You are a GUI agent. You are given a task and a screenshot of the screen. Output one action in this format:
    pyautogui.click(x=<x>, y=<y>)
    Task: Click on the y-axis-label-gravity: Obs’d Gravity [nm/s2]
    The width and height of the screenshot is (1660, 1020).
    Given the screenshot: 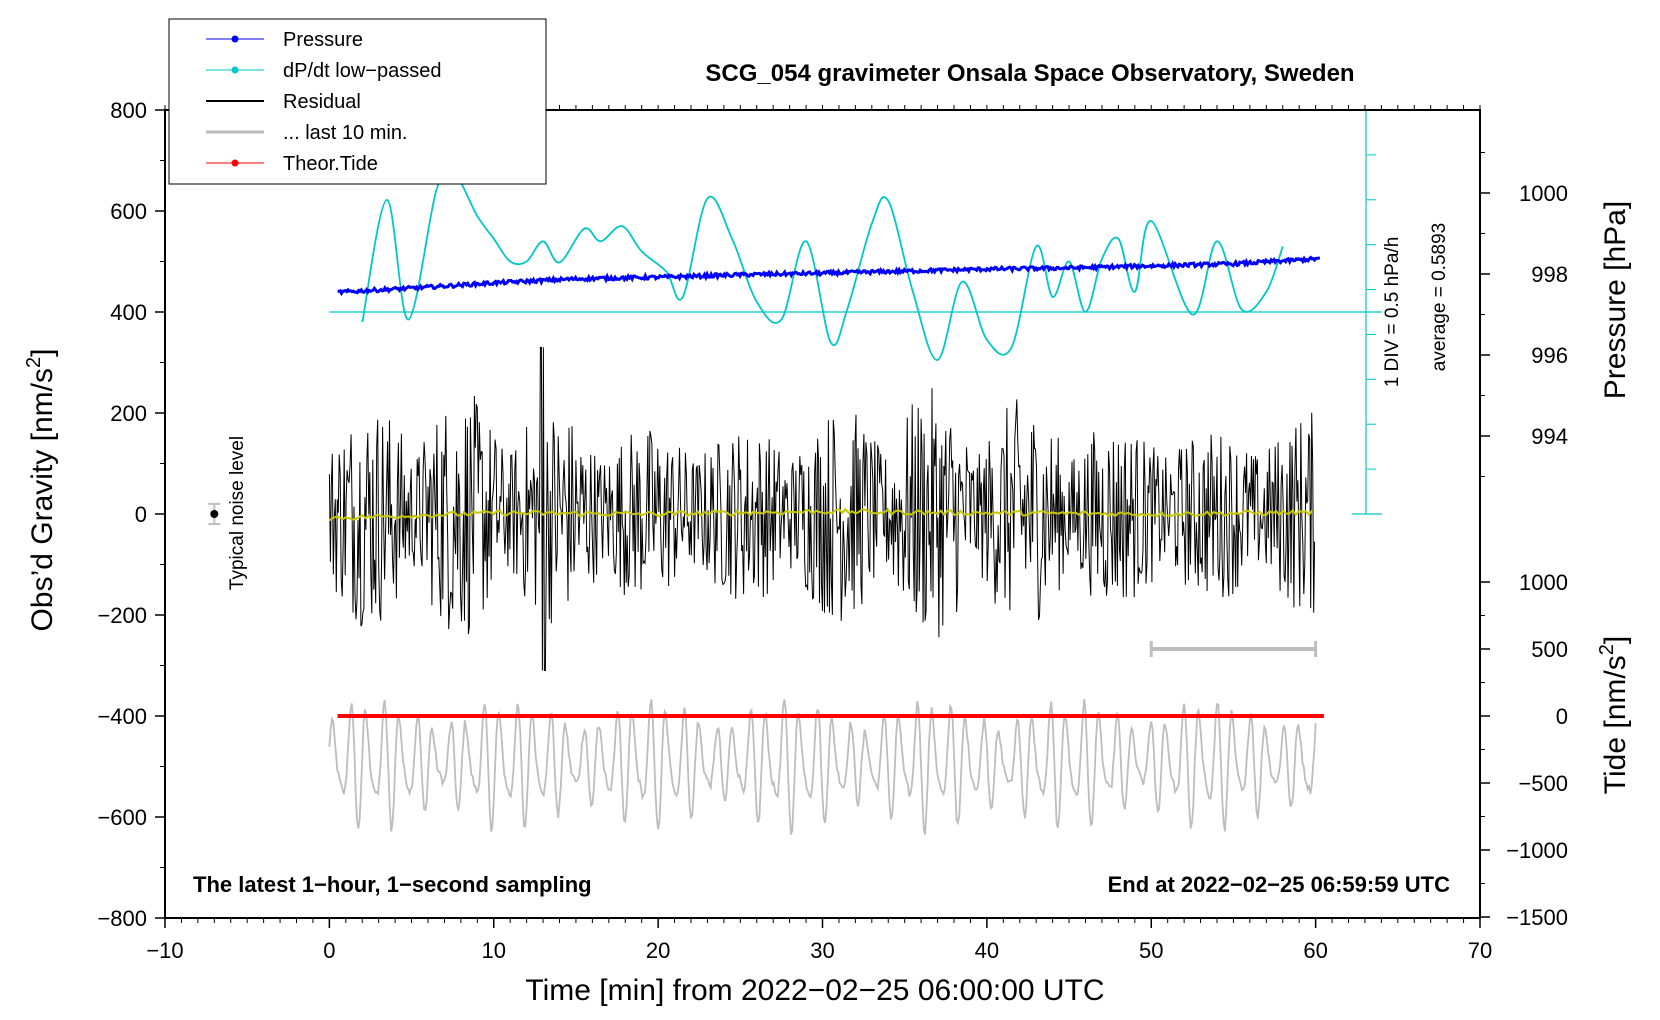 What is the action you would take?
    pyautogui.click(x=41, y=490)
    